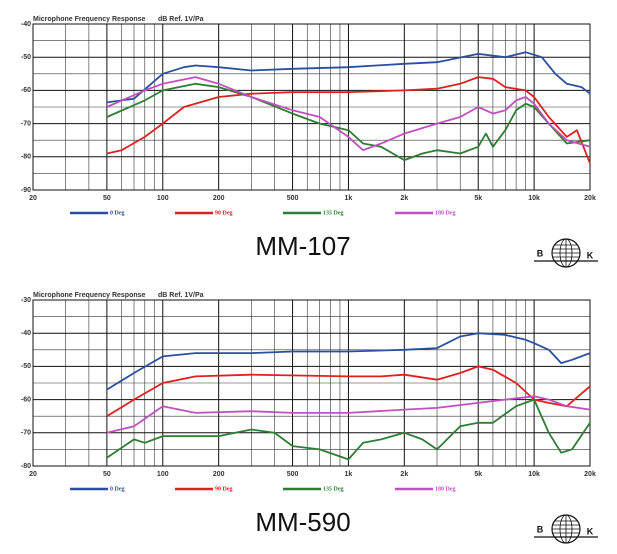 Image resolution: width=617 pixels, height=554 pixels. What do you see at coordinates (26, 300) in the screenshot?
I see `y-tick-label: -30` at bounding box center [26, 300].